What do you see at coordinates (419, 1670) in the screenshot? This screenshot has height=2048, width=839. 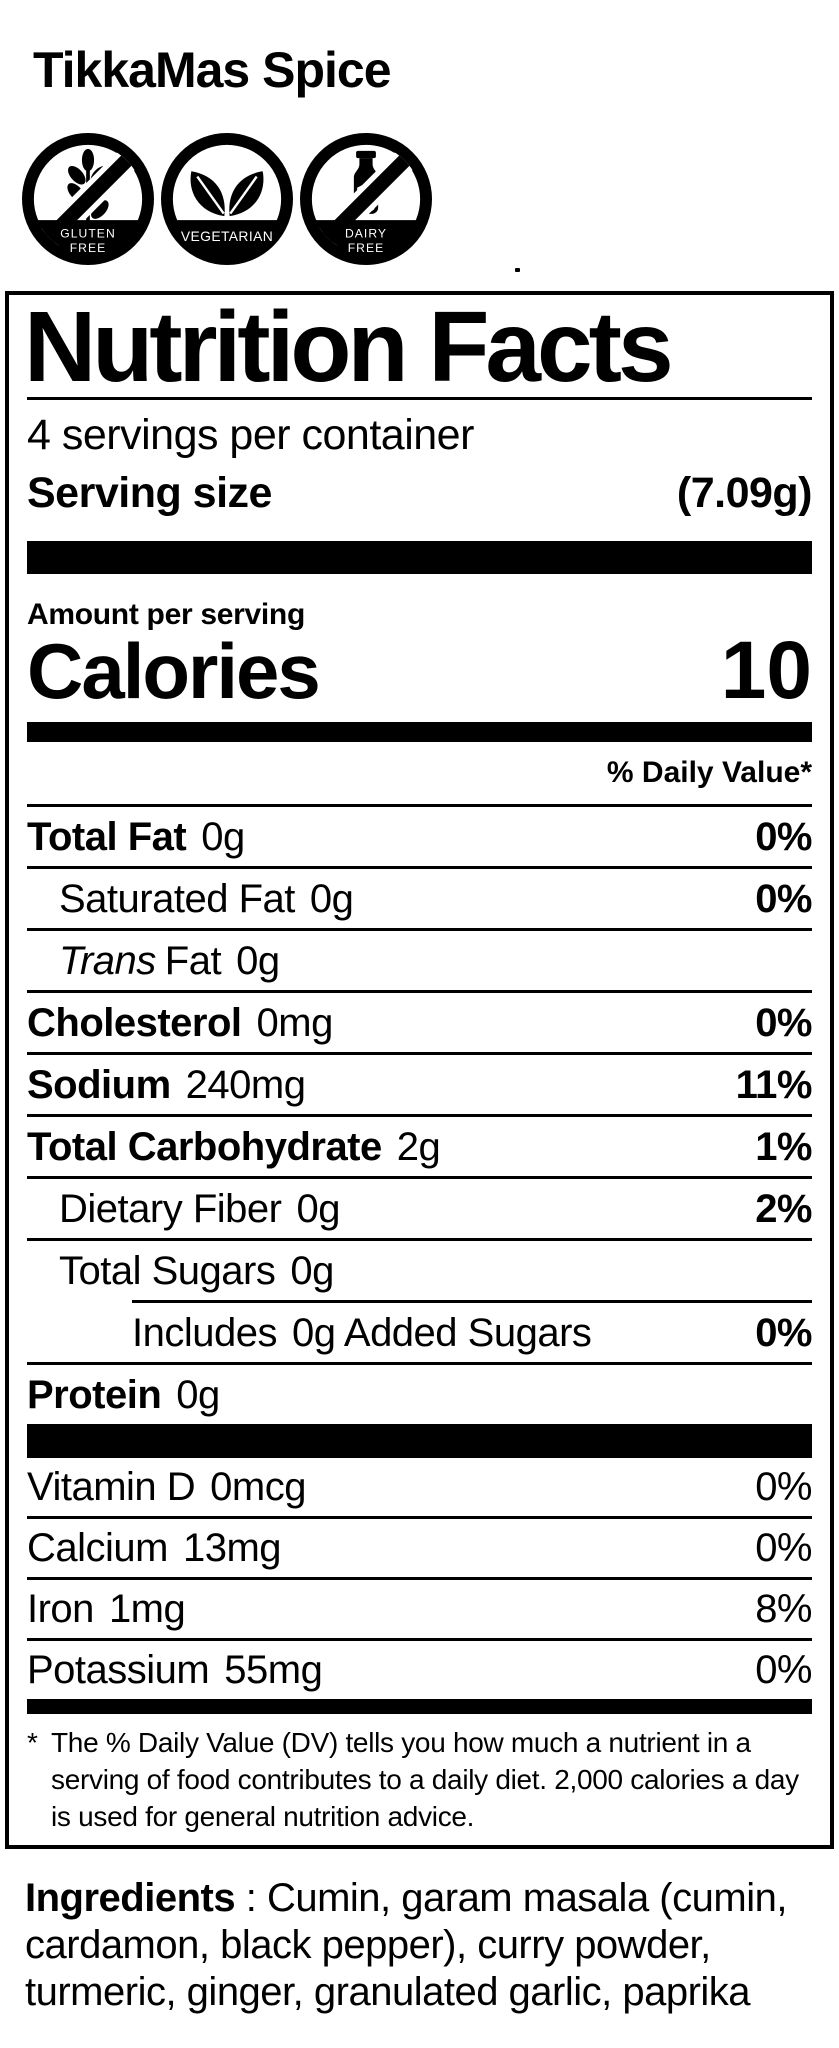 I see `nutrient-row-potassium: Potassium 55mg 0%` at bounding box center [419, 1670].